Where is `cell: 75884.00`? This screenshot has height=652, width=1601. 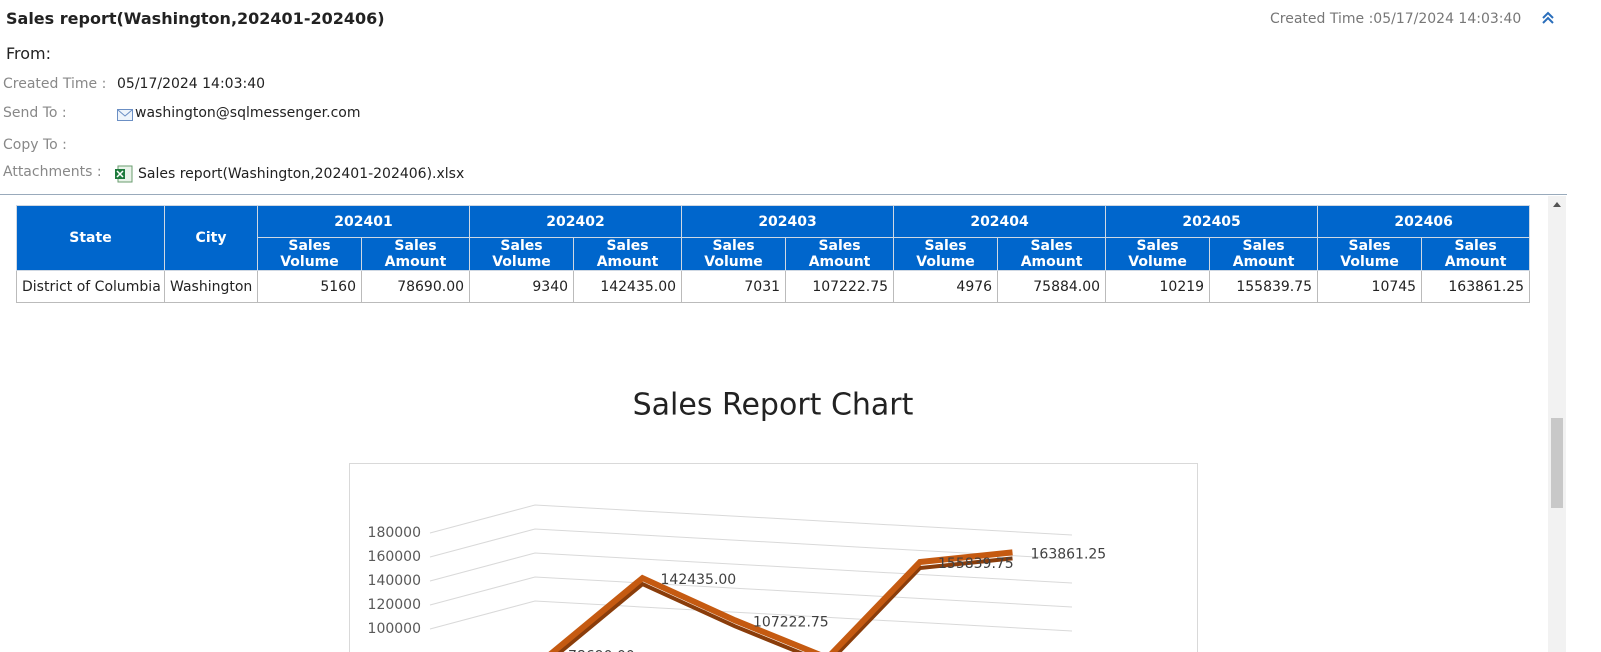
cell: 75884.00 is located at coordinates (1052, 286).